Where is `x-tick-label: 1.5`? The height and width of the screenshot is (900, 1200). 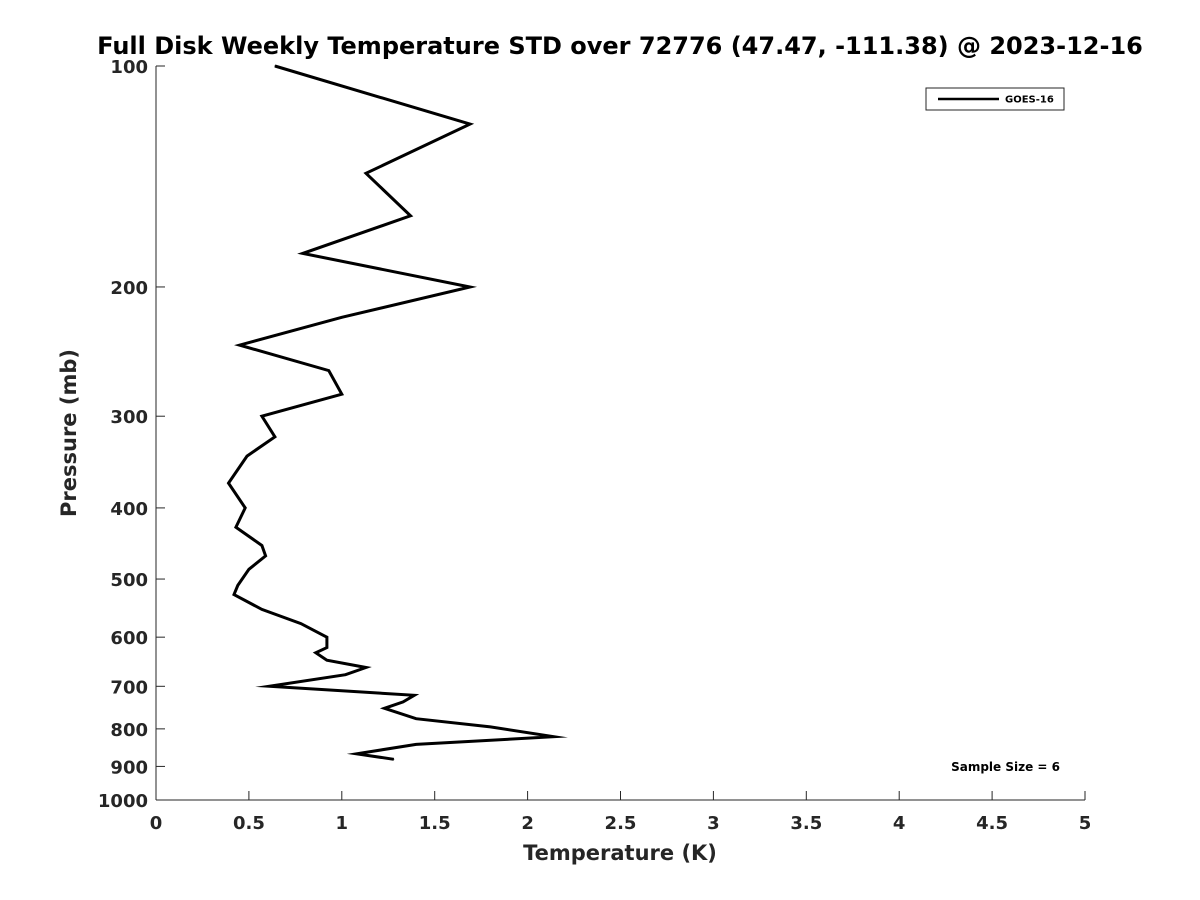 x-tick-label: 1.5 is located at coordinates (435, 823).